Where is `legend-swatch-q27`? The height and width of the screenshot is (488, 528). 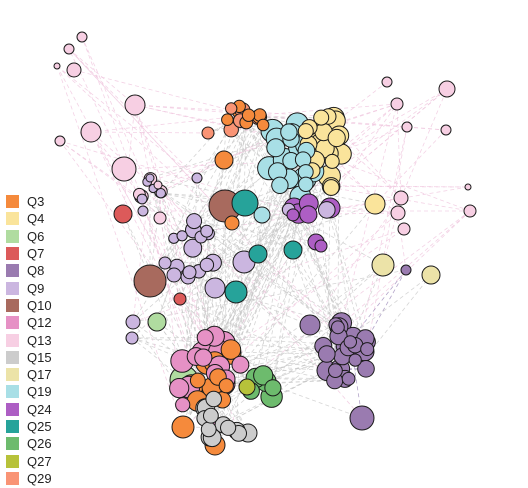
legend-swatch-q27 is located at coordinates (12, 461).